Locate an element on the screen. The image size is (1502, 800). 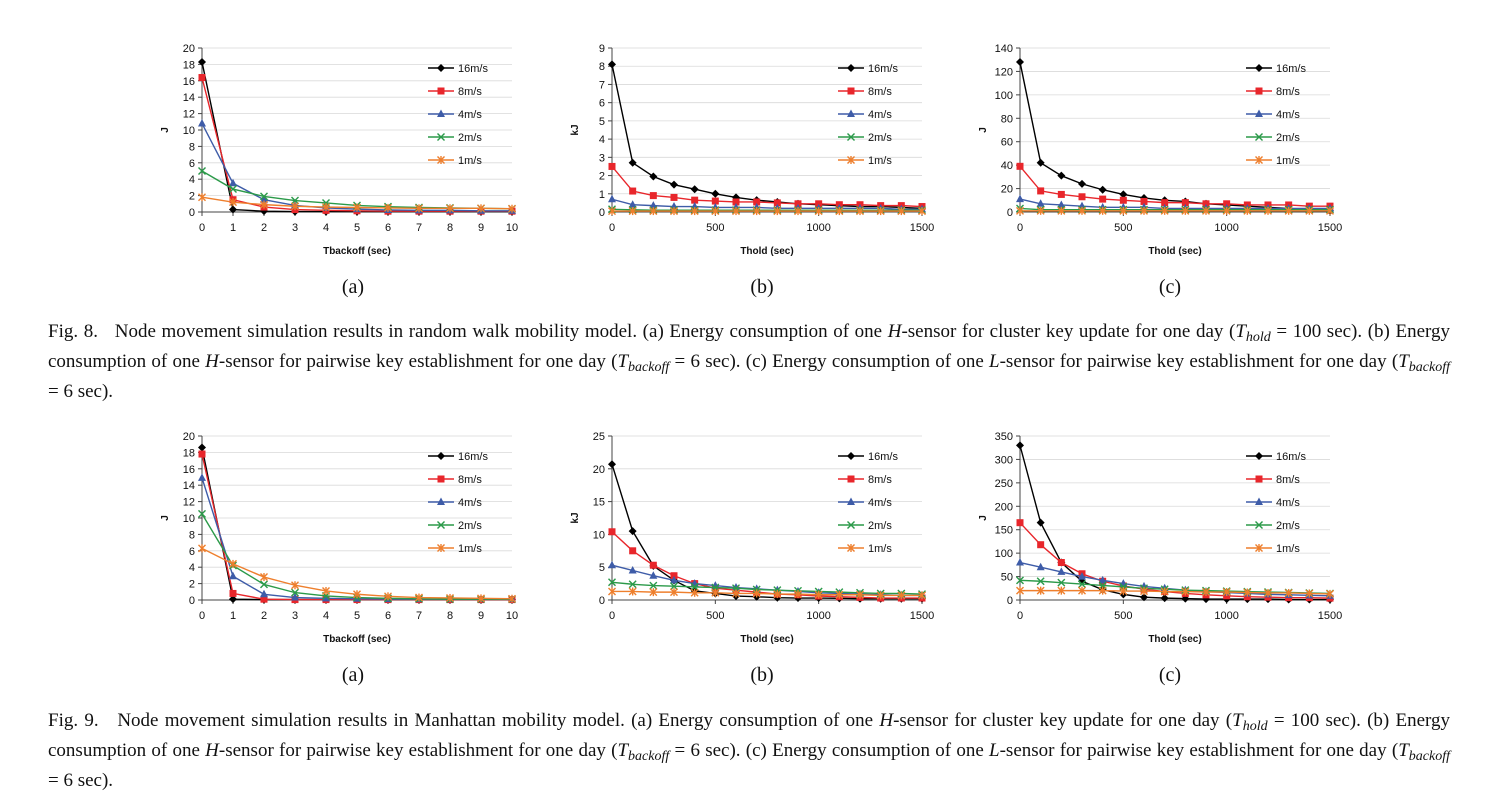
fig8-bo-var2: T is located at coordinates (1403, 361).